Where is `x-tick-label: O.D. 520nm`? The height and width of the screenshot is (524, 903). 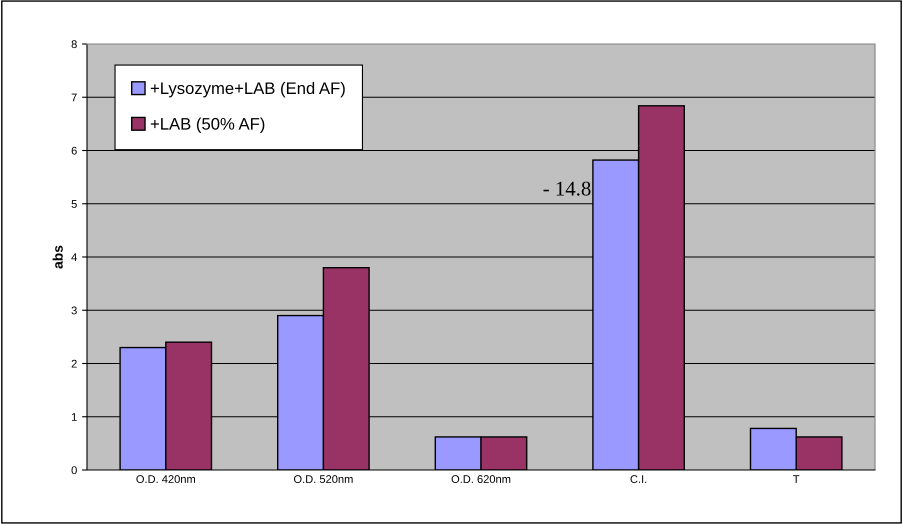 x-tick-label: O.D. 520nm is located at coordinates (323, 479).